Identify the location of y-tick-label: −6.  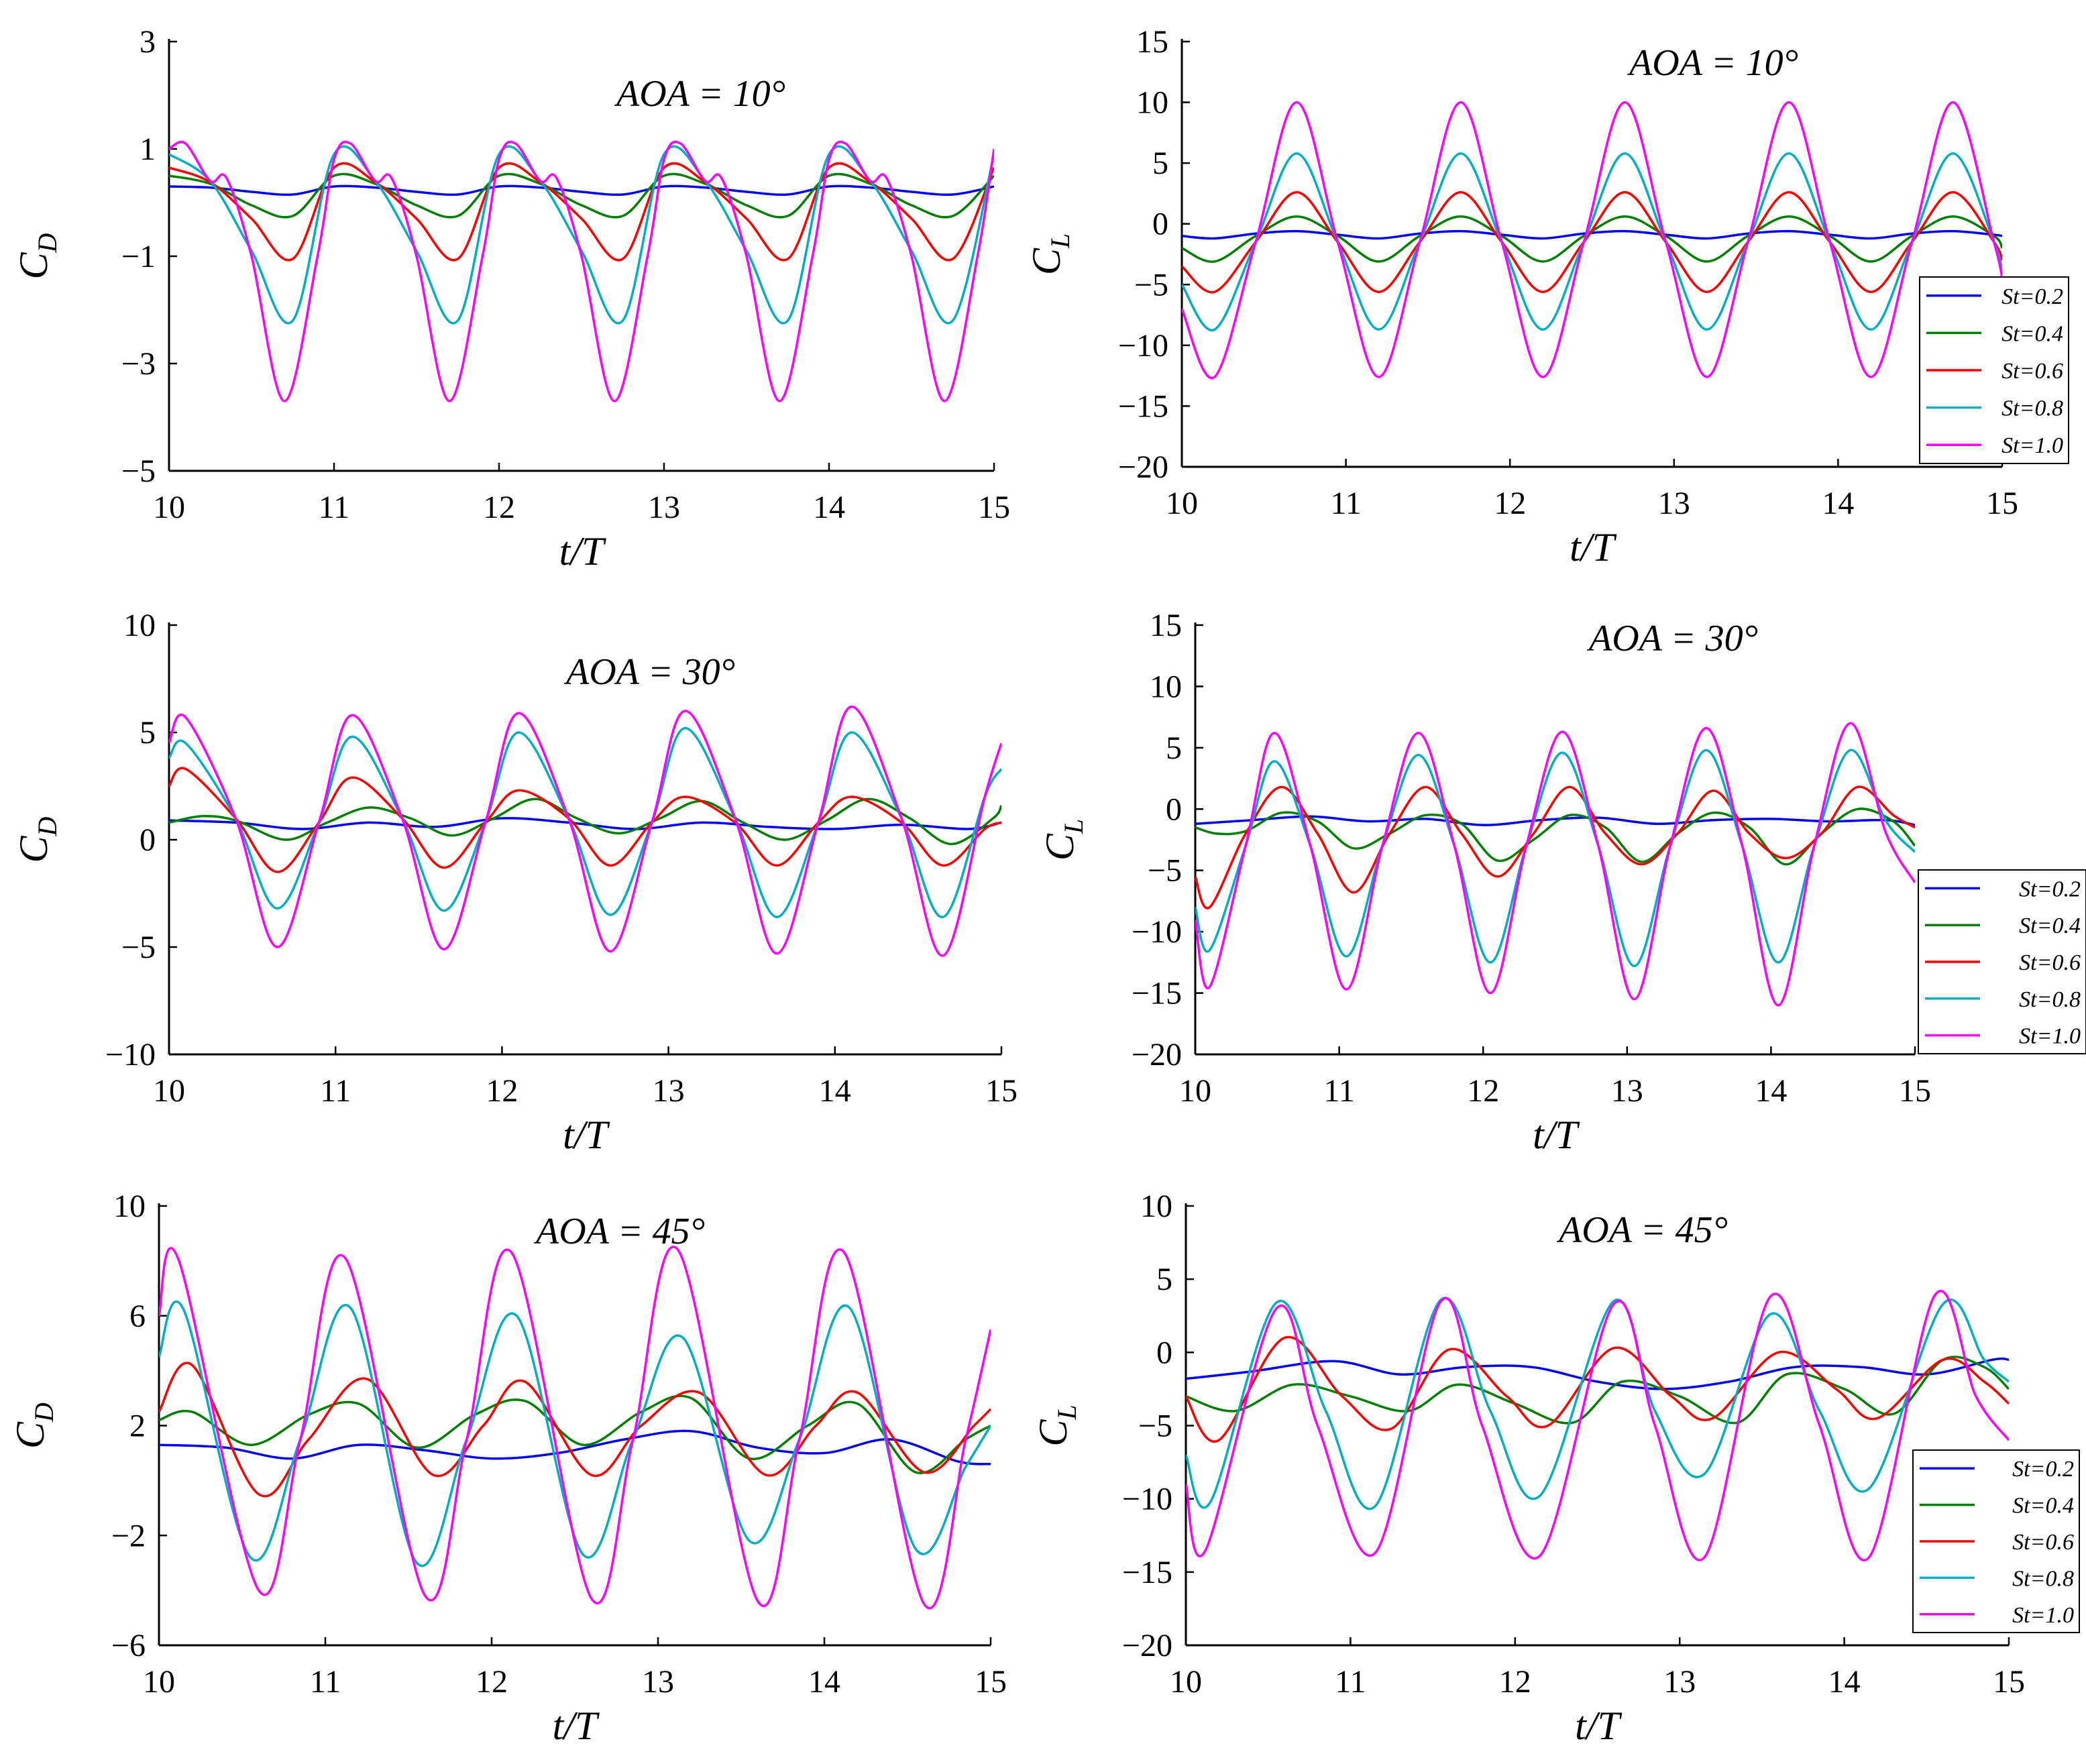
(129, 1646).